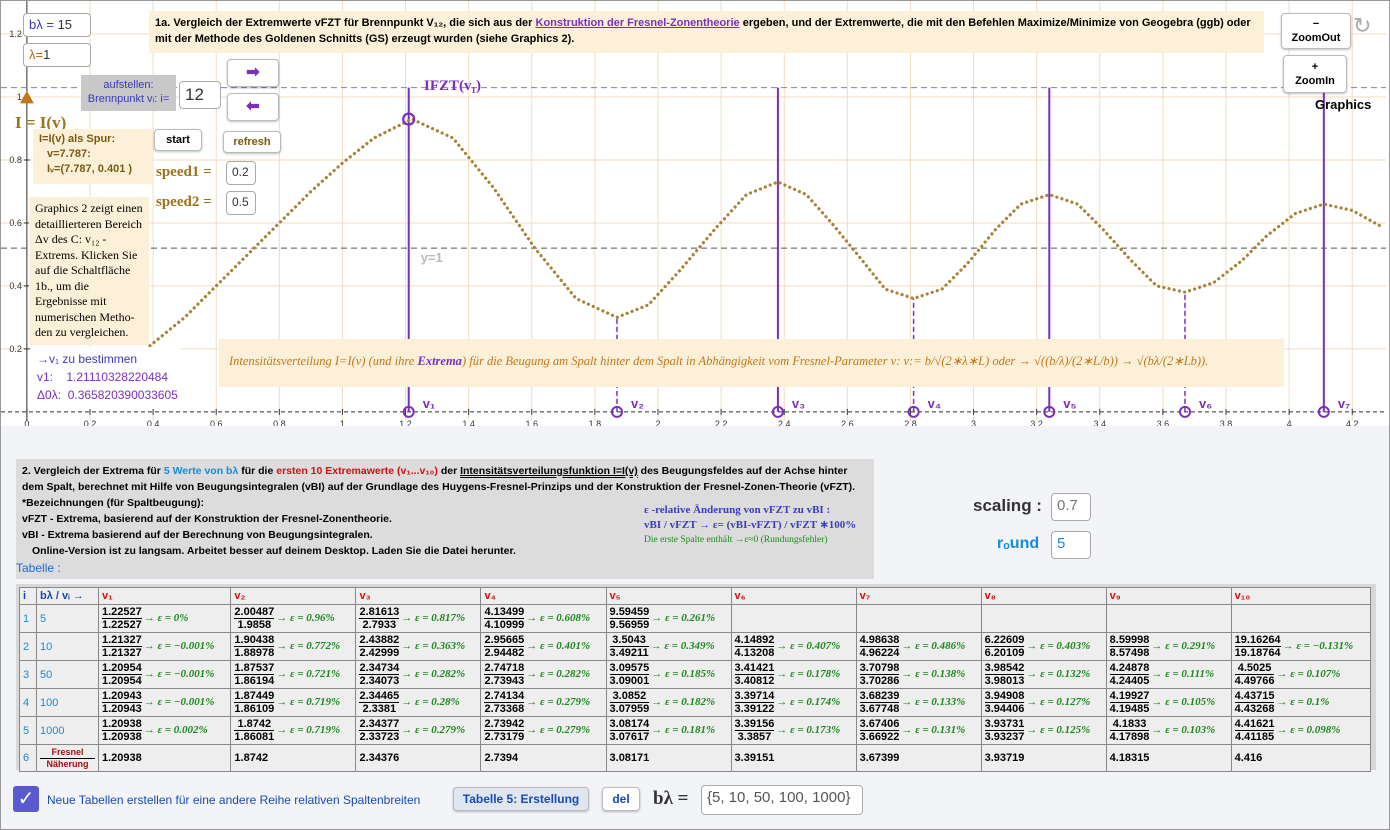 The image size is (1390, 830). What do you see at coordinates (184, 202) in the screenshot?
I see `speed2-label: speed2 =` at bounding box center [184, 202].